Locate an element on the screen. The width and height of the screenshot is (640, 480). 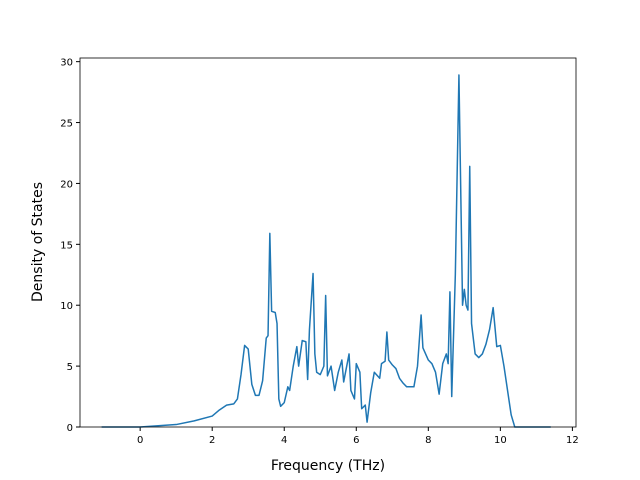
x-tick-label: 8 is located at coordinates (428, 440).